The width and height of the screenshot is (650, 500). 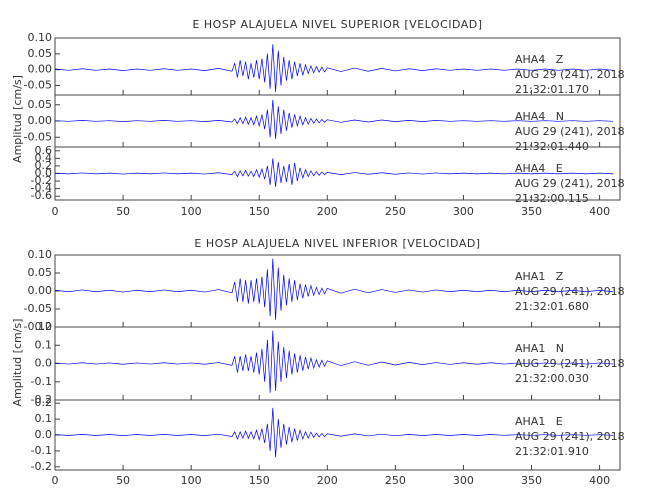 I want to click on trace-time: 21:32:01.910, so click(x=552, y=451).